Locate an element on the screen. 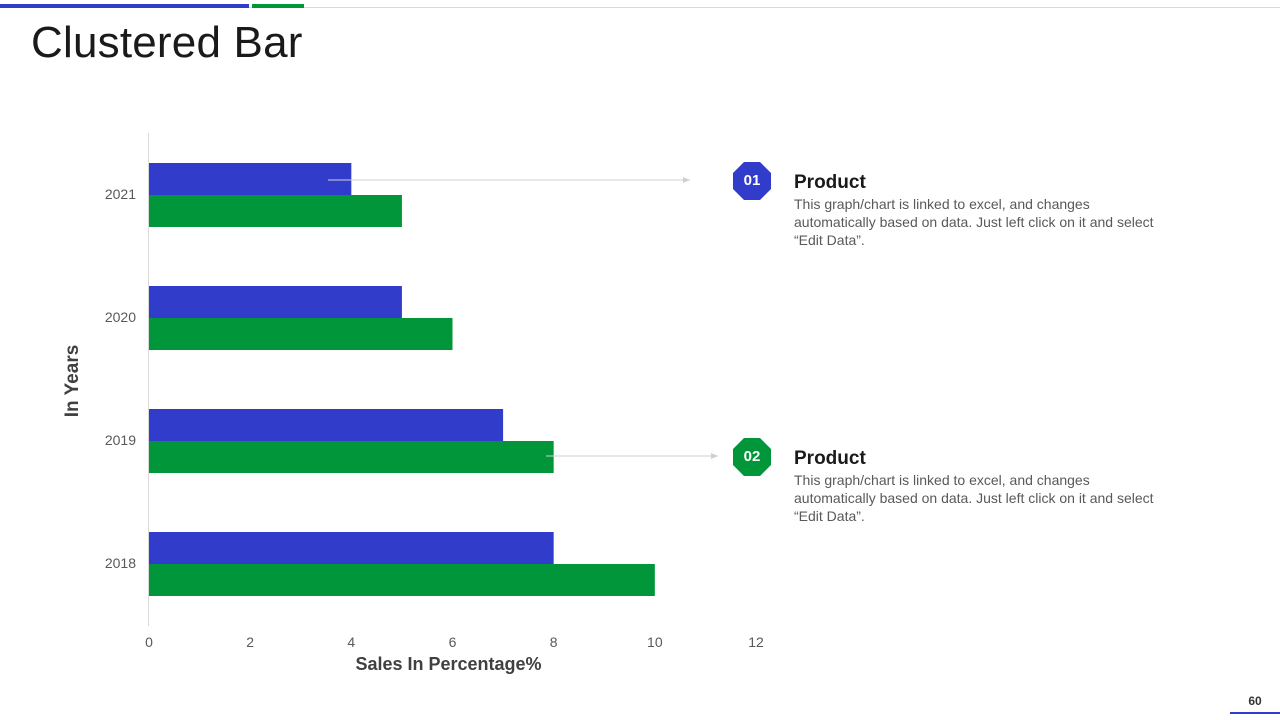 The image size is (1280, 720). x-tick-label-8: 8 is located at coordinates (554, 642).